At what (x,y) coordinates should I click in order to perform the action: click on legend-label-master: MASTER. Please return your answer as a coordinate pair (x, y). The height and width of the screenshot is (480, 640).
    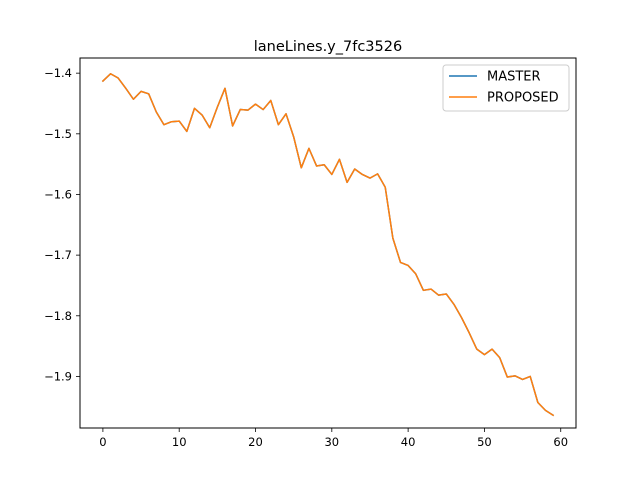
    Looking at the image, I should click on (514, 77).